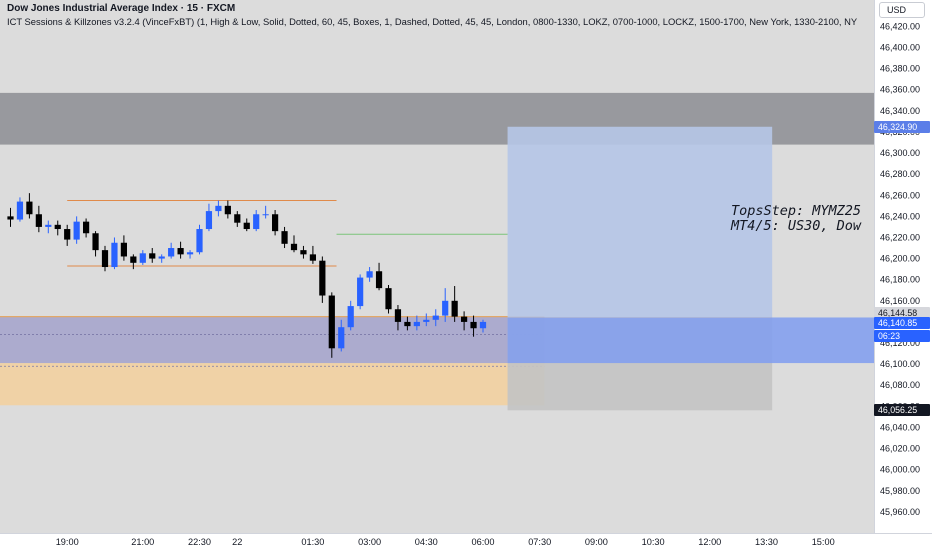  Describe the element at coordinates (900, 301) in the screenshot. I see `price-tick-label: 46,160.00` at that location.